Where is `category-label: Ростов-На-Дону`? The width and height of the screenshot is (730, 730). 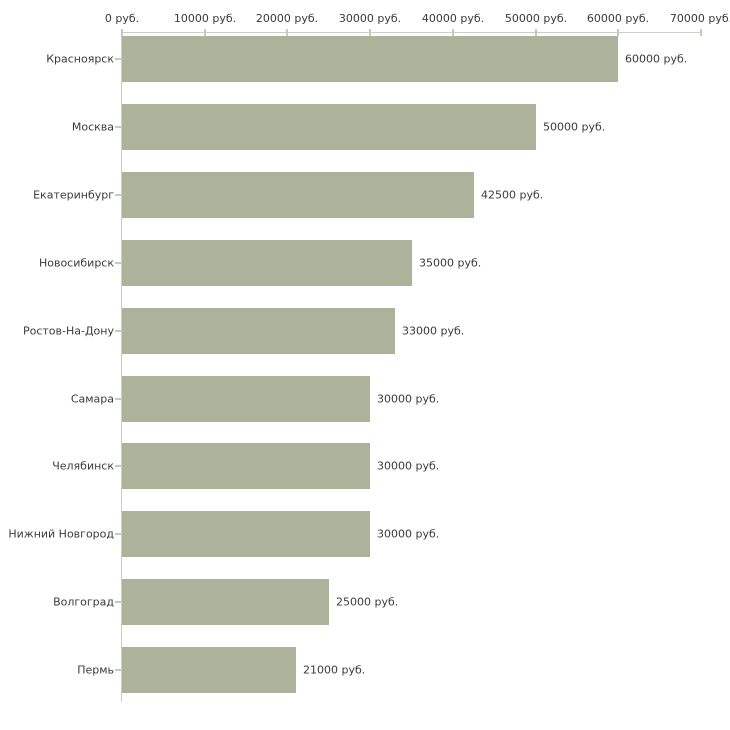 category-label: Ростов-На-Дону is located at coordinates (68, 331).